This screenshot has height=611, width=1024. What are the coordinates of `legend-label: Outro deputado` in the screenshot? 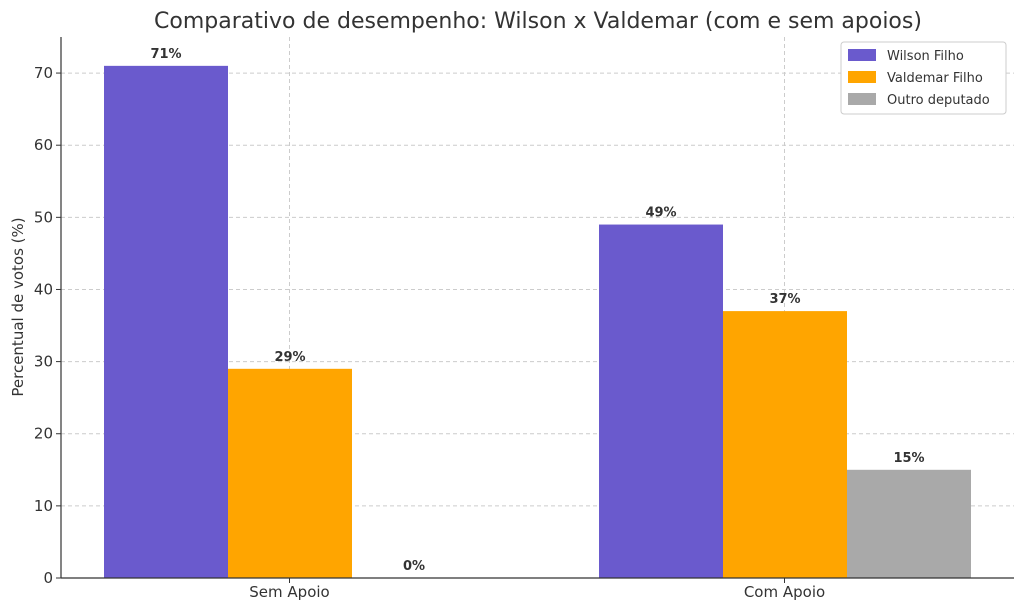 It's located at (938, 100).